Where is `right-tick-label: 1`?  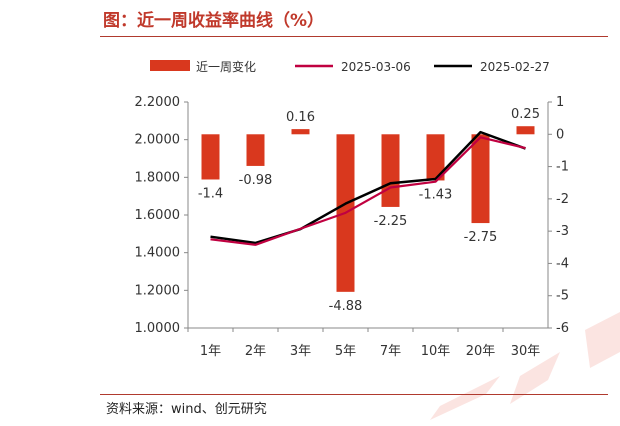 right-tick-label: 1 is located at coordinates (560, 102).